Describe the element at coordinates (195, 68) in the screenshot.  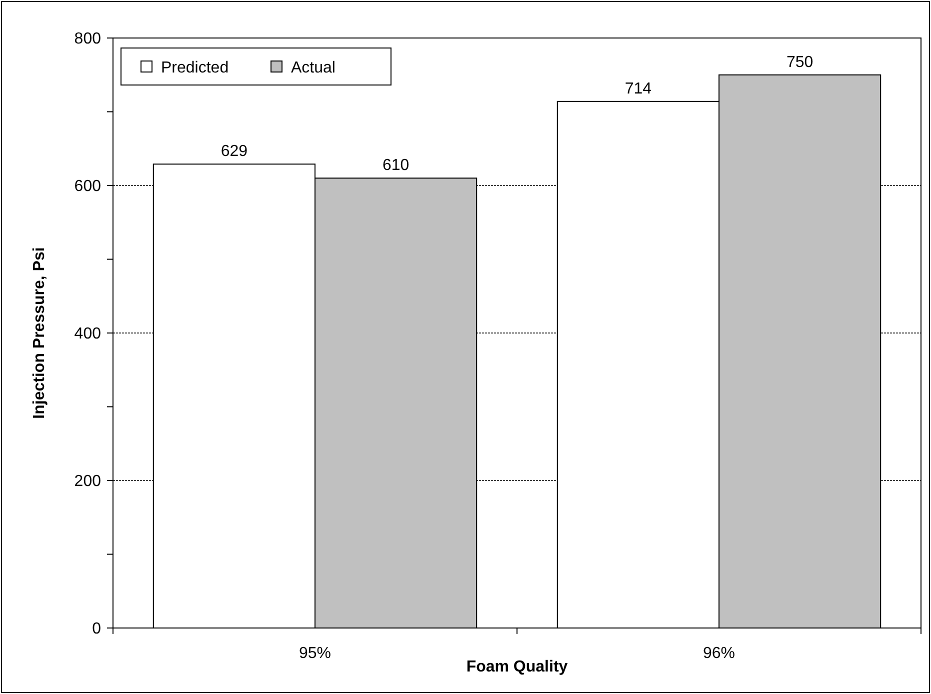
I see `legend-label: Predicted` at that location.